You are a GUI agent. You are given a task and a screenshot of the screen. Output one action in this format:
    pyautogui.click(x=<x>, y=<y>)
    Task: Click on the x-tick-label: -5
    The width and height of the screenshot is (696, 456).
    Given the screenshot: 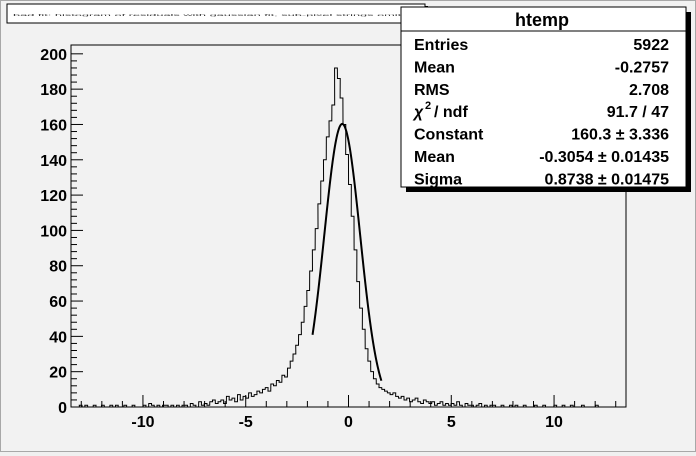 What is the action you would take?
    pyautogui.click(x=246, y=422)
    